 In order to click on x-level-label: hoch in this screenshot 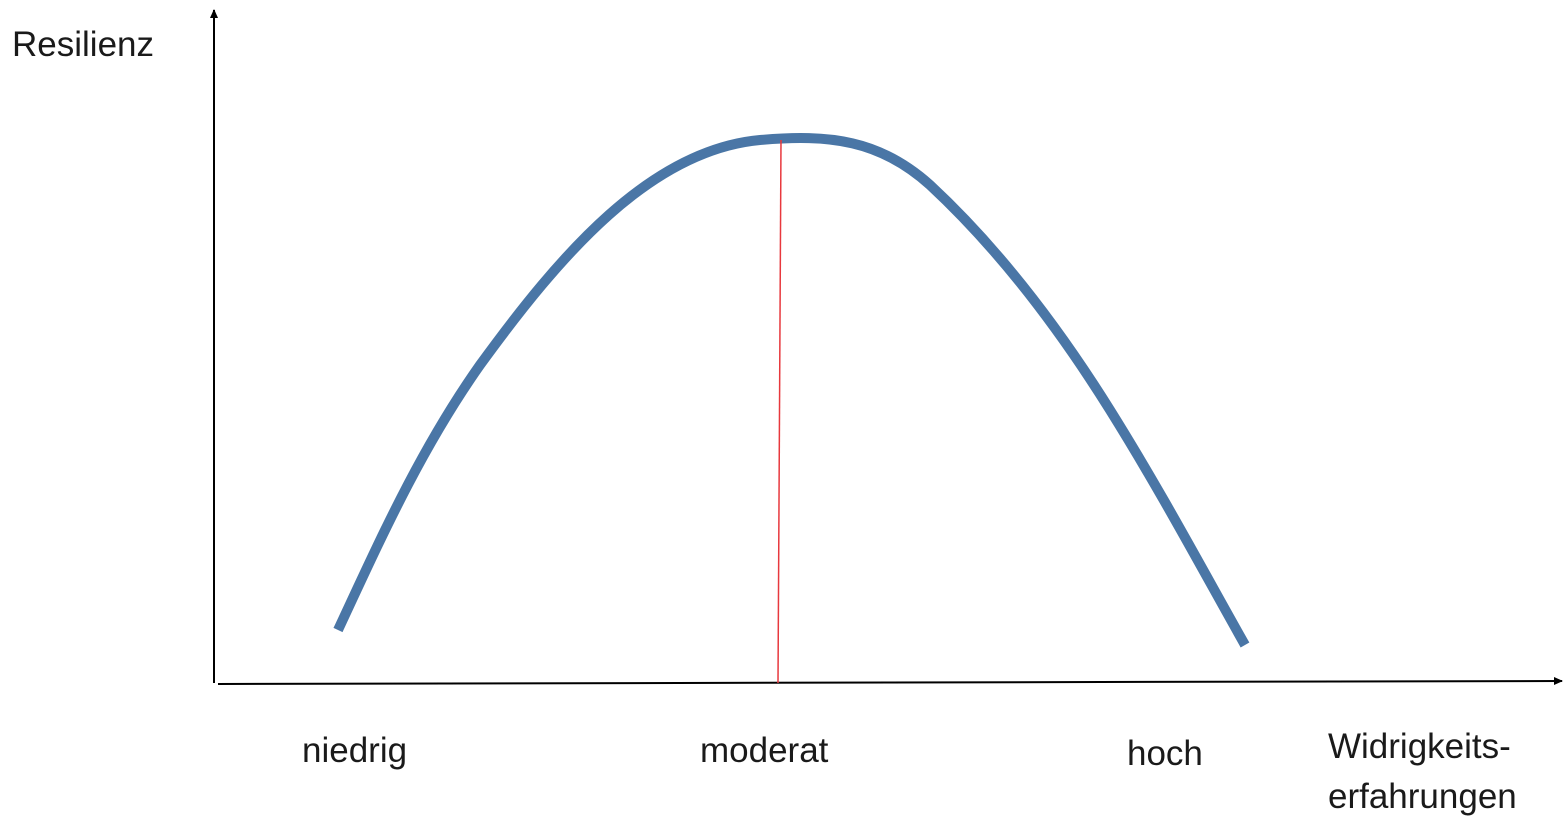, I will do `click(1165, 753)`.